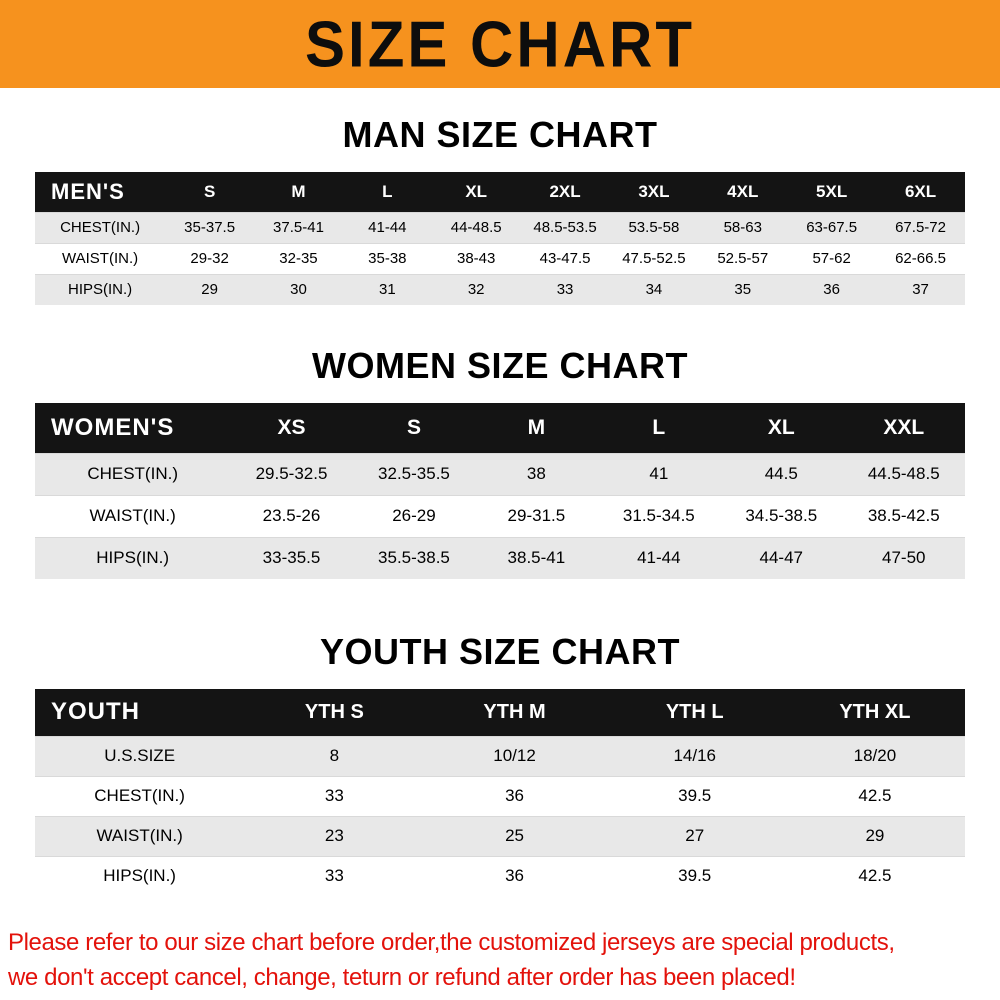 The width and height of the screenshot is (1000, 1000). I want to click on table-cell: 30, so click(298, 290).